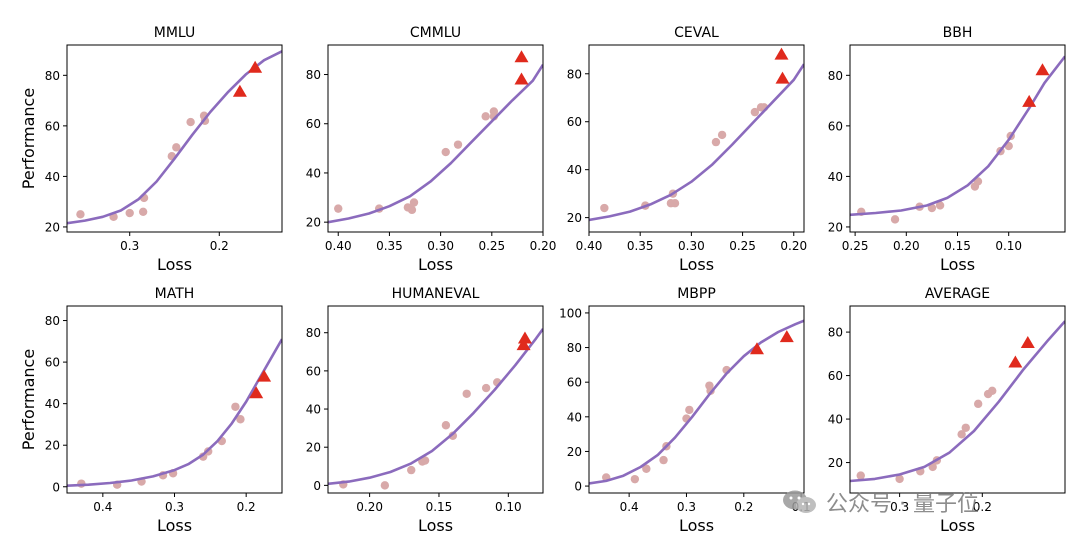  What do you see at coordinates (102, 507) in the screenshot?
I see `x-tick-label: 0.4` at bounding box center [102, 507].